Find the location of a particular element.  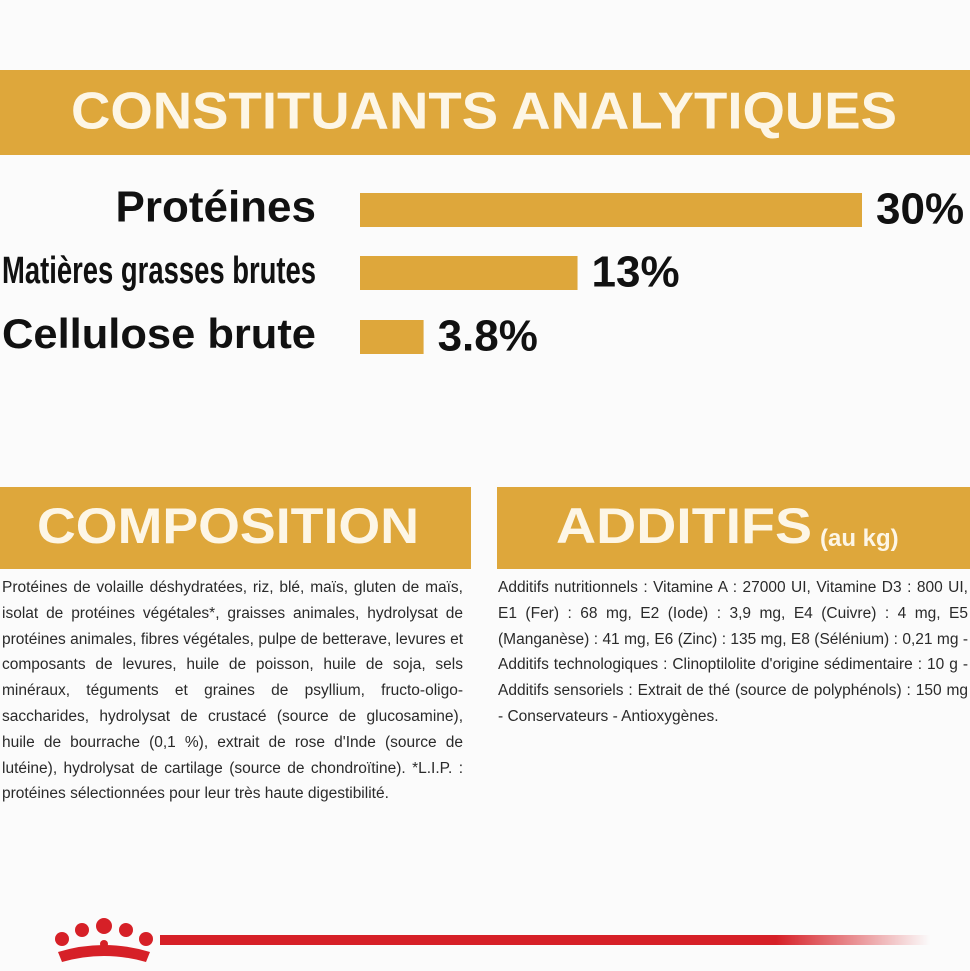

composition-title: COMPOSITION is located at coordinates (228, 526).